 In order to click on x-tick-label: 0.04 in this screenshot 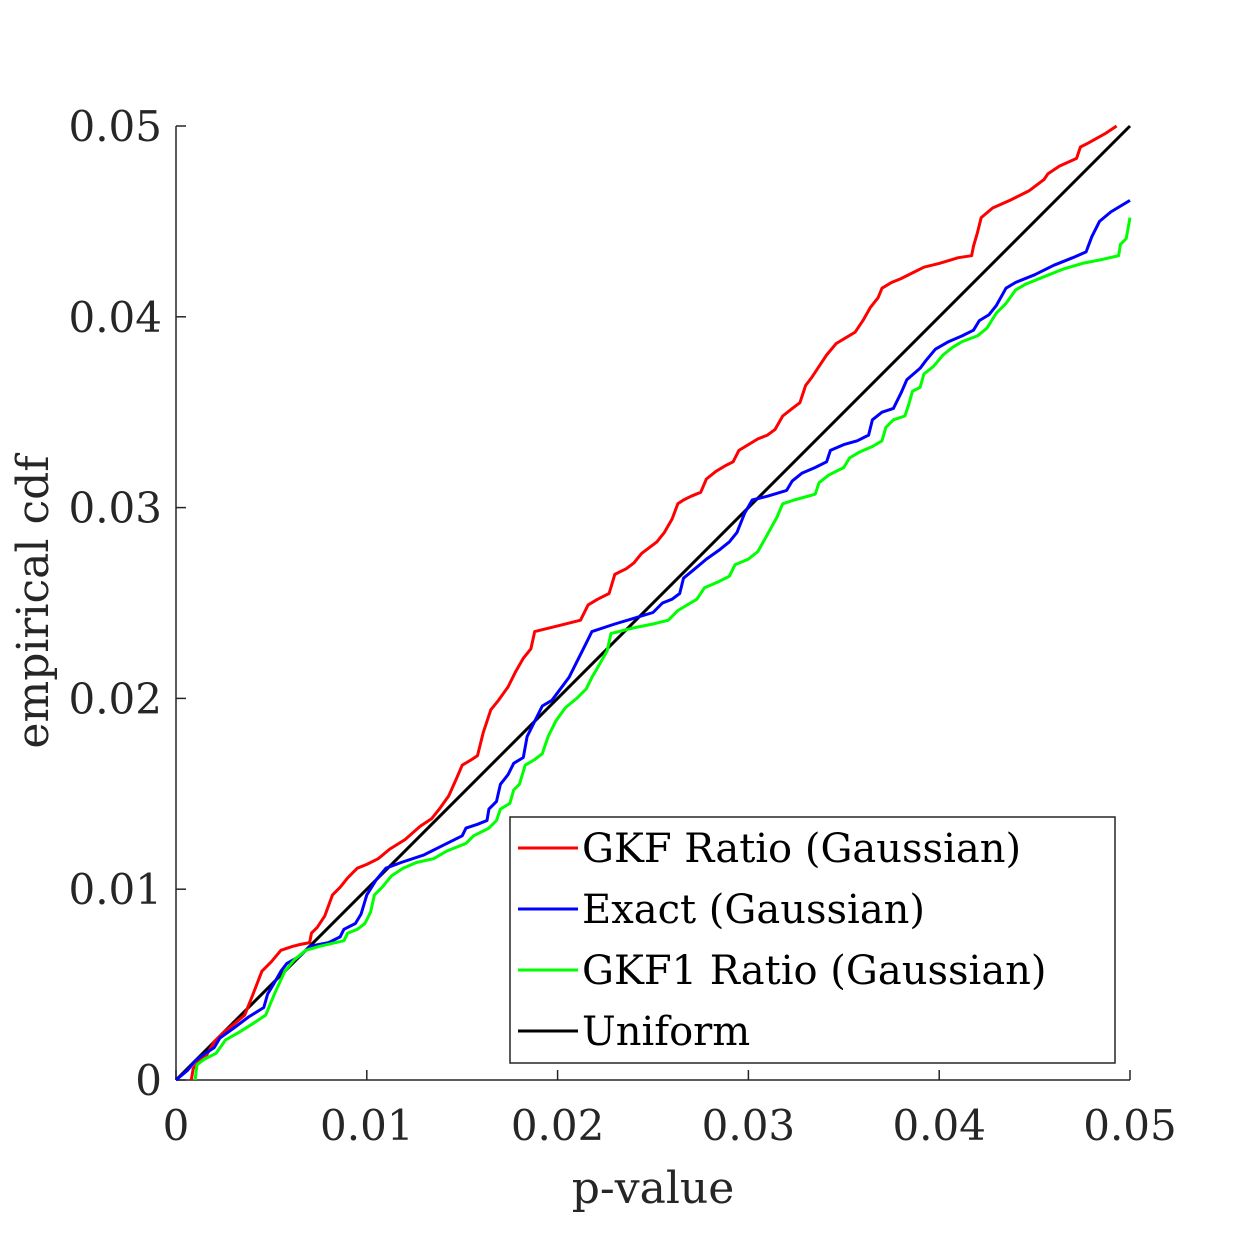, I will do `click(939, 1125)`.